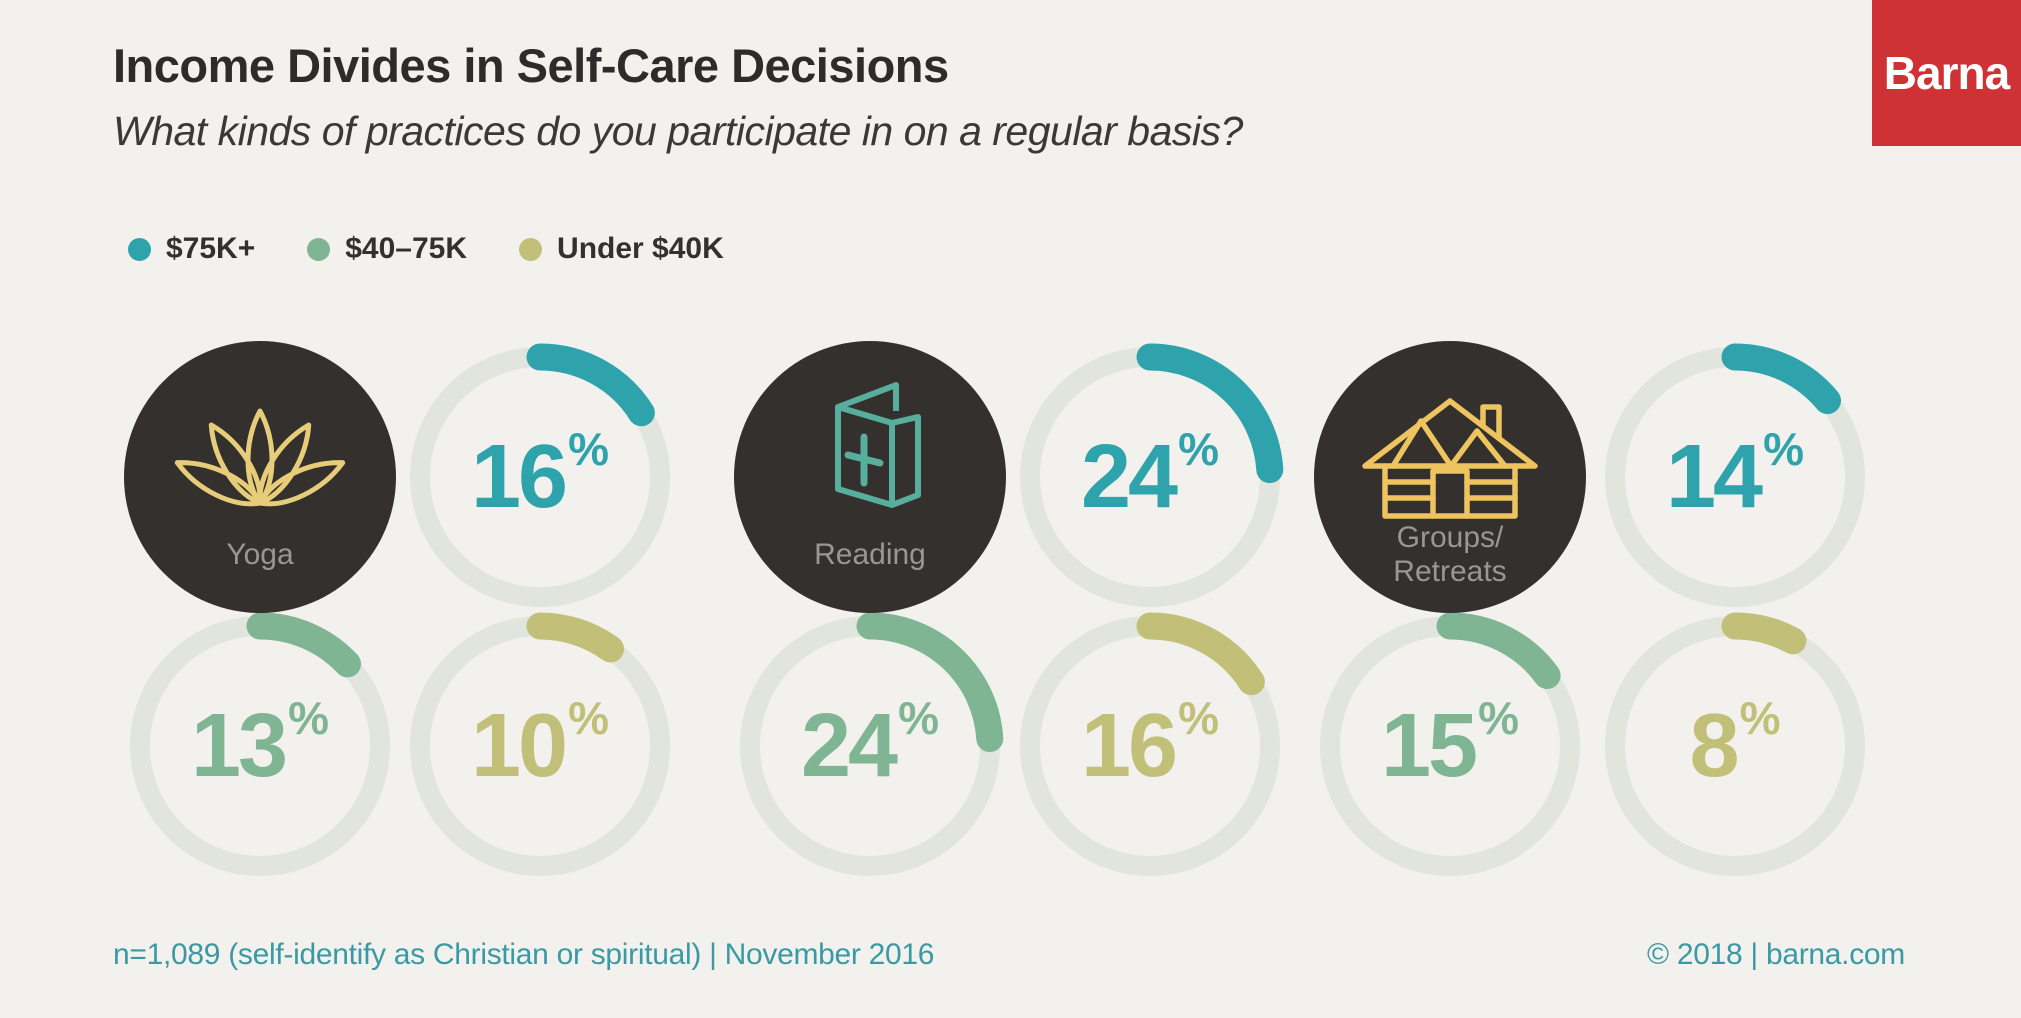 The image size is (2021, 1018). I want to click on legend-label: $75K+, so click(211, 248).